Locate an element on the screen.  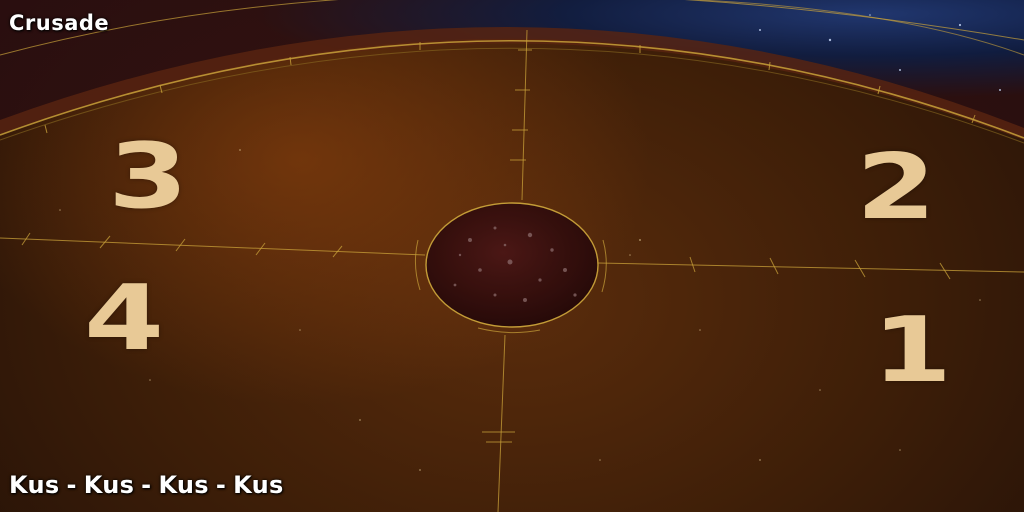
space-stars is located at coordinates (880, 52).